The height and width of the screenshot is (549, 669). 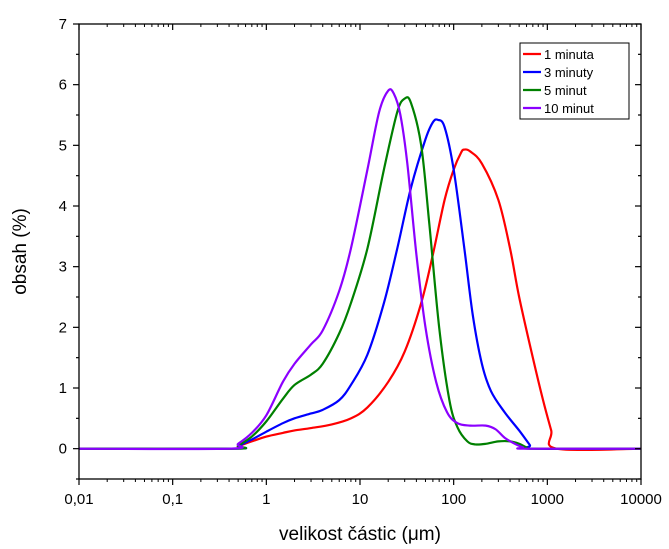 I want to click on y-axis-title: obsah (%), so click(x=20, y=251).